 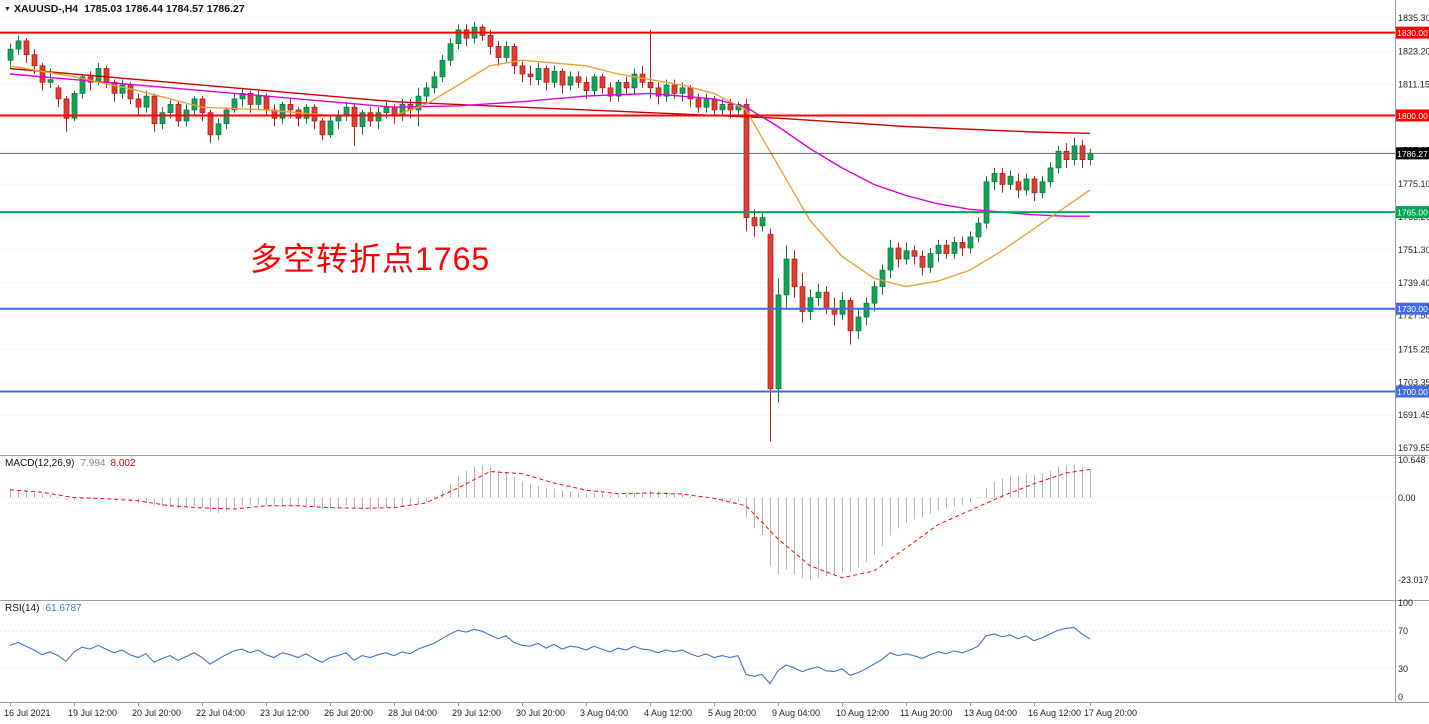 What do you see at coordinates (1412, 308) in the screenshot?
I see `price-tag-1730.00: 1730.00` at bounding box center [1412, 308].